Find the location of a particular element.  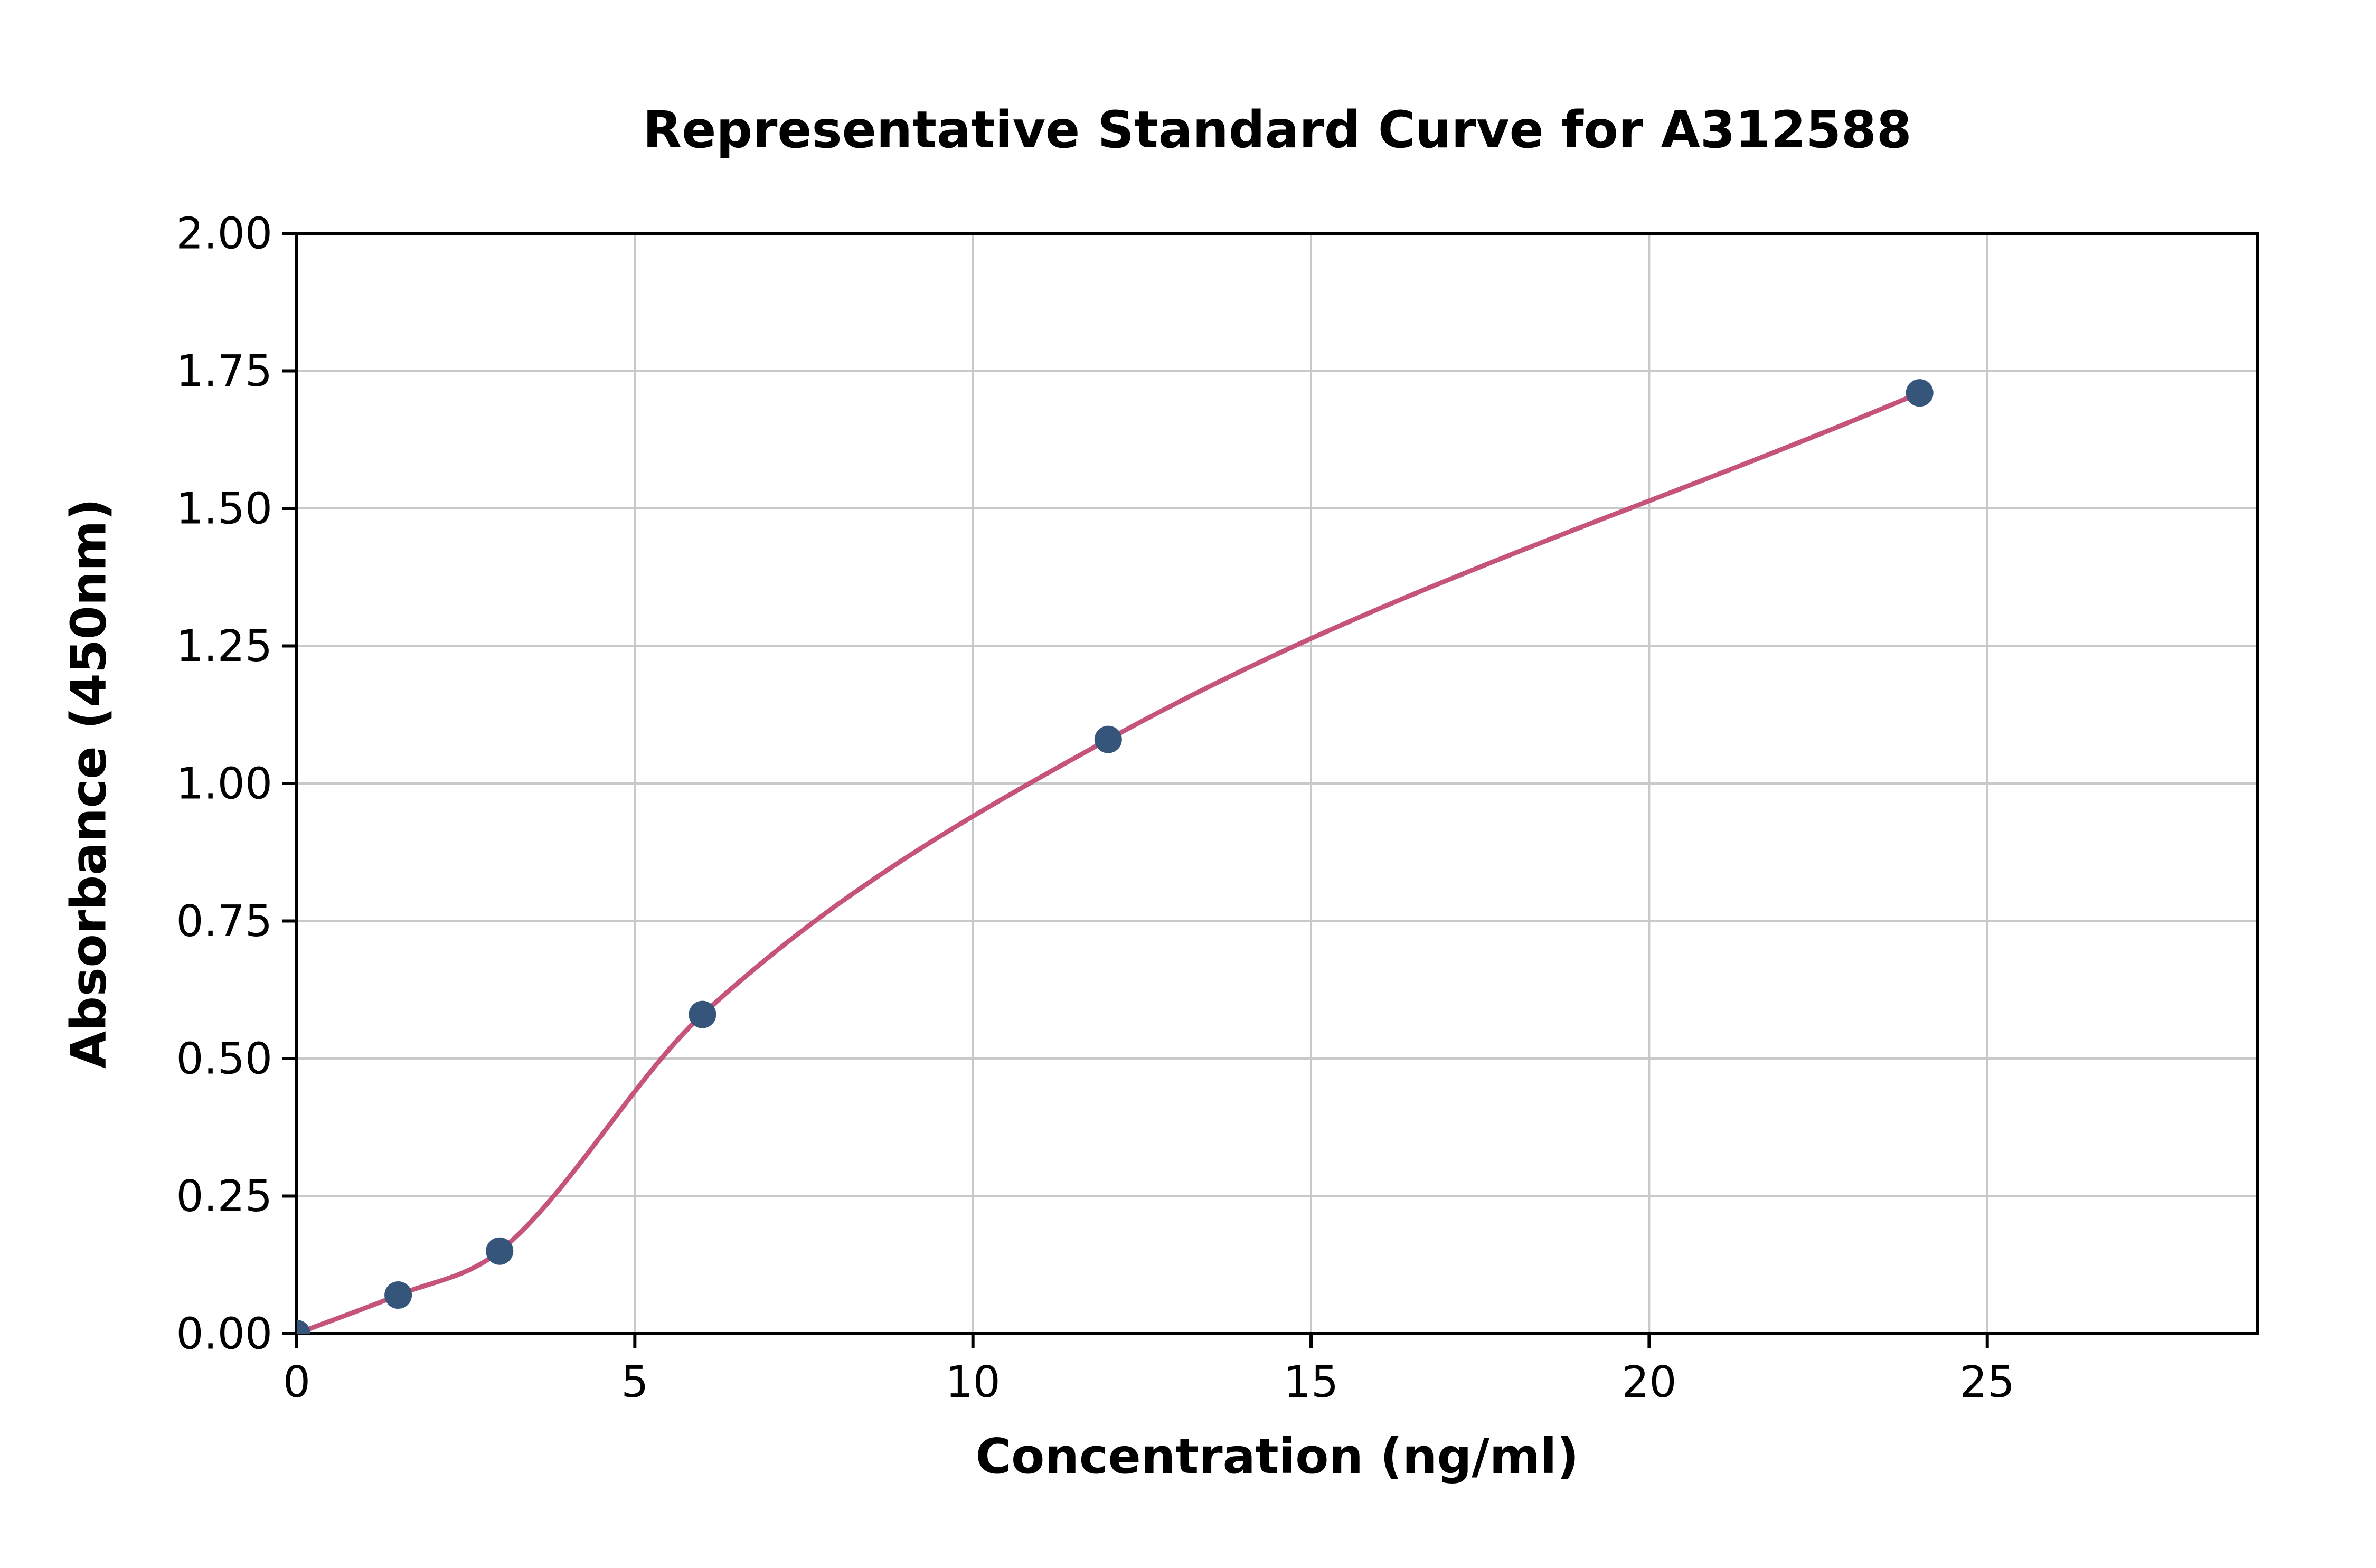

x-tick-label: 25 is located at coordinates (1988, 1383).